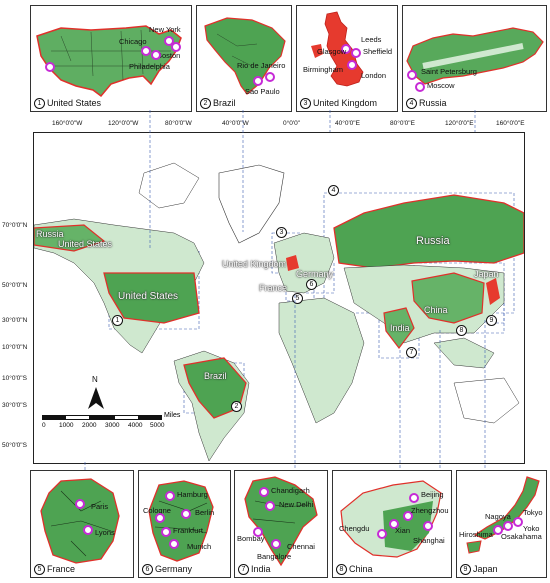 The width and height of the screenshot is (550, 583). Describe the element at coordinates (251, 538) in the screenshot. I see `city-label-bombay: Bombay` at that location.